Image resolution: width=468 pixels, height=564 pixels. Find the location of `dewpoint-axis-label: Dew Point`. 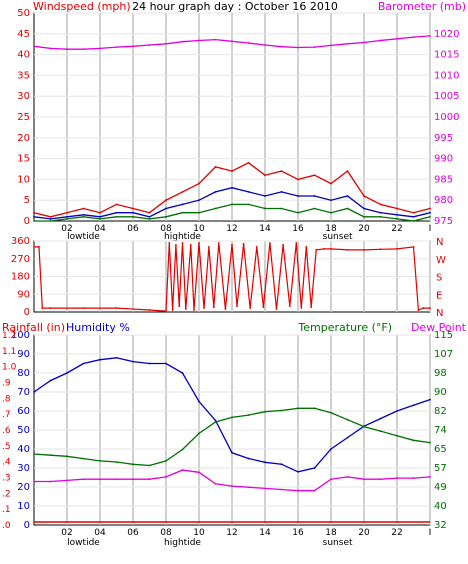

dewpoint-axis-label: Dew Point is located at coordinates (439, 327).